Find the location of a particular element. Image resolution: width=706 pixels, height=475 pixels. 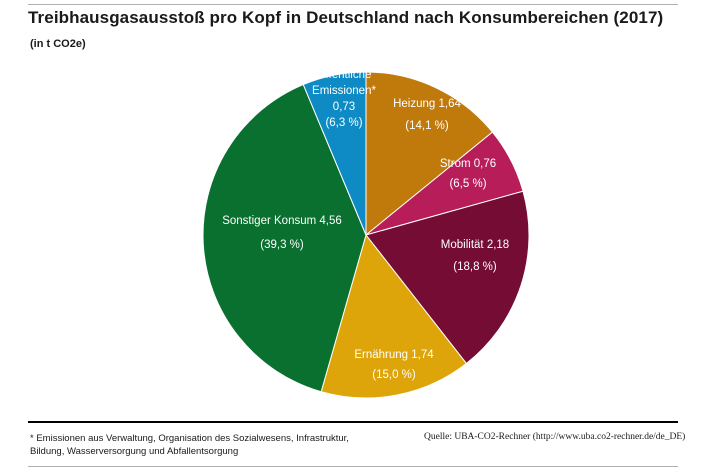

slice-label: Mobilität 2,18 (18,8 %) is located at coordinates (475, 256).